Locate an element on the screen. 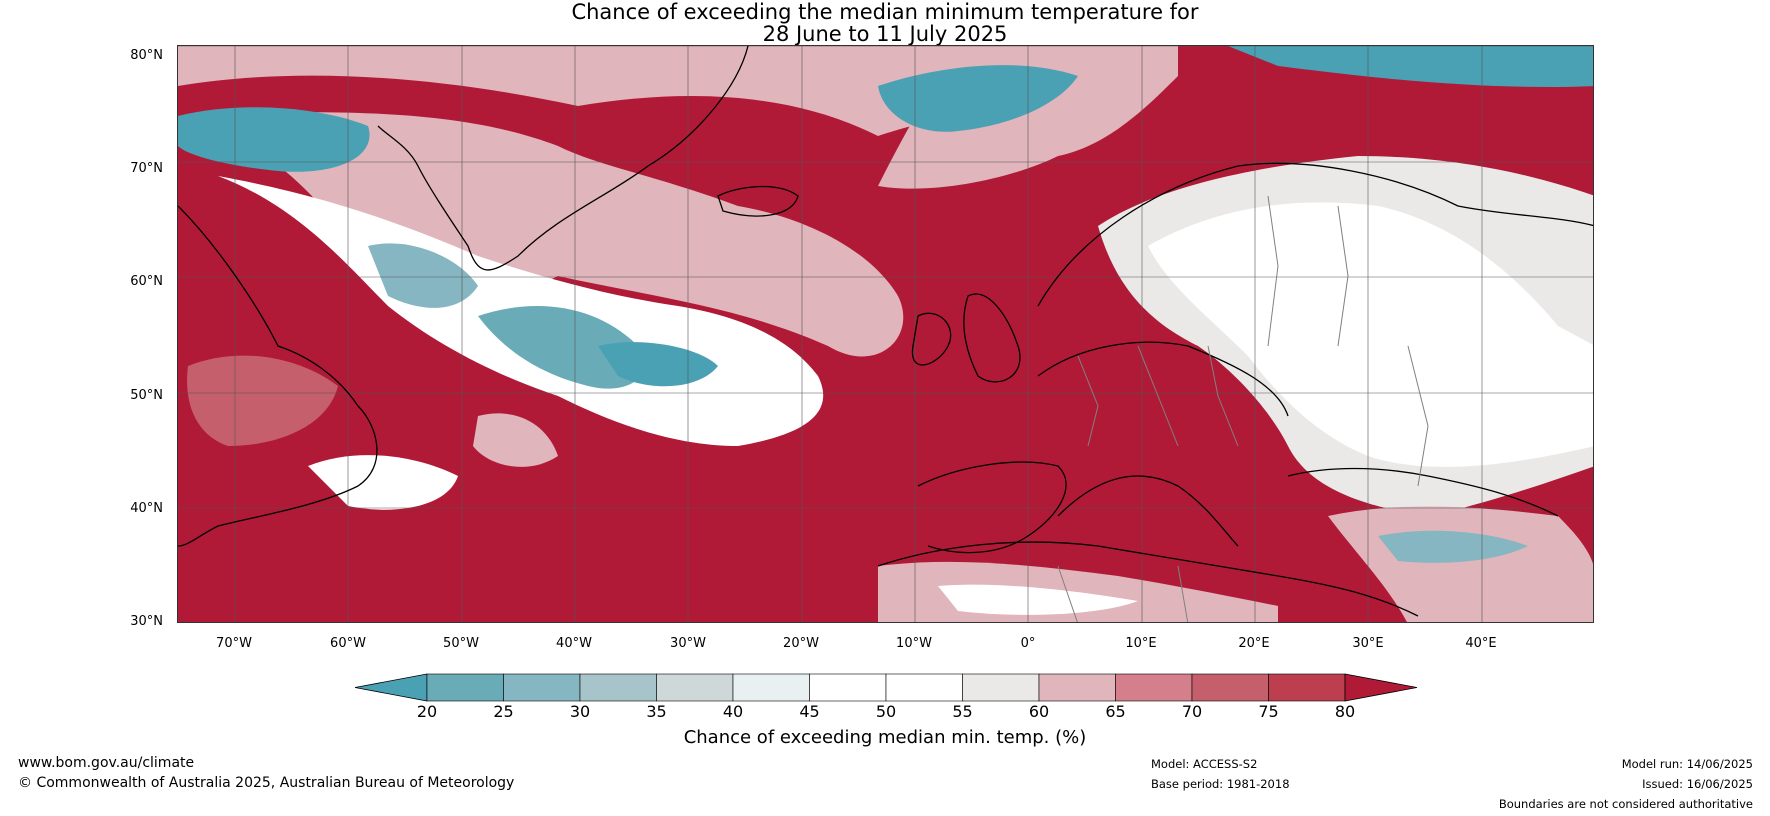 This screenshot has height=816, width=1770. footer-model: Model: ACCESS-S2 is located at coordinates (1204, 764).